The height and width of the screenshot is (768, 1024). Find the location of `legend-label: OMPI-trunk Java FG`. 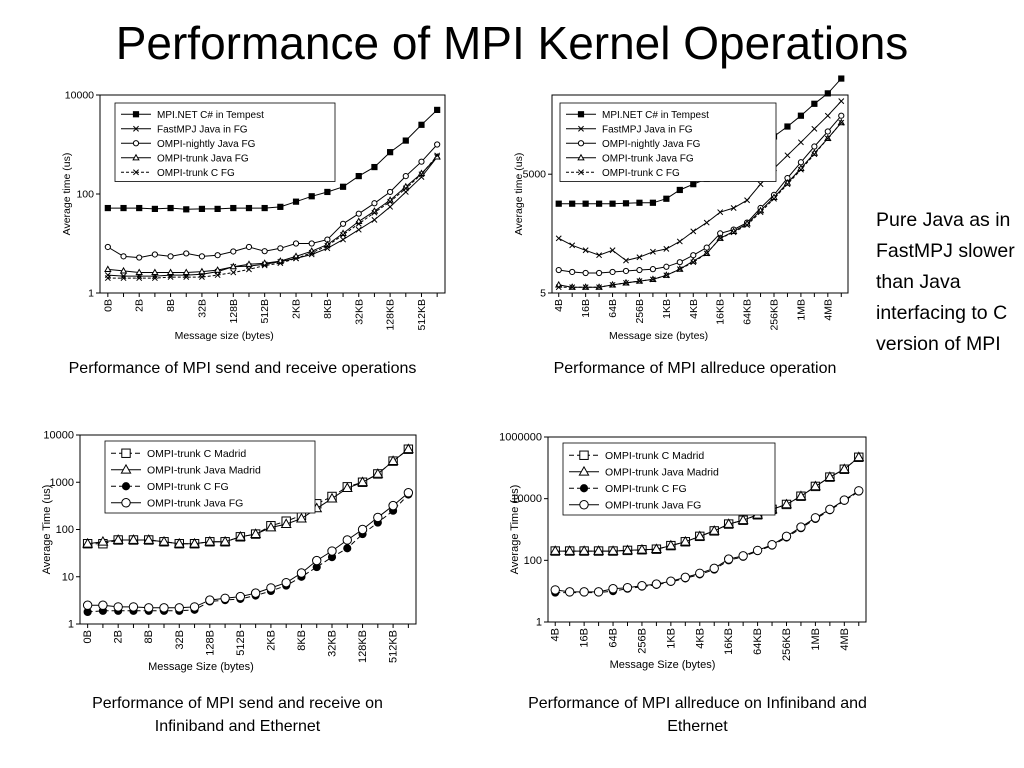

legend-label: OMPI-trunk Java FG is located at coordinates (195, 503).